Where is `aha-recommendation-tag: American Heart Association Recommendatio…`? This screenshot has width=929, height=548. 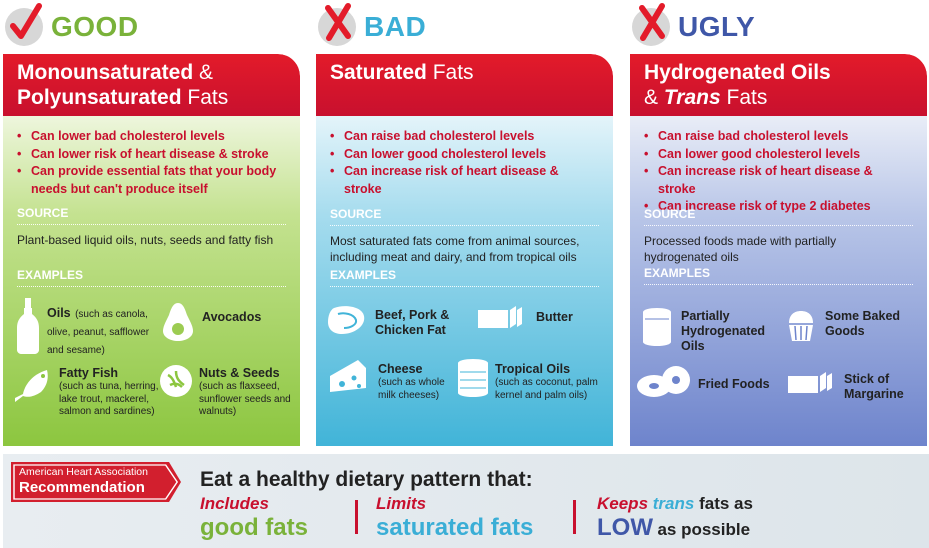 aha-recommendation-tag: American Heart Association Recommendatio… is located at coordinates (96, 482).